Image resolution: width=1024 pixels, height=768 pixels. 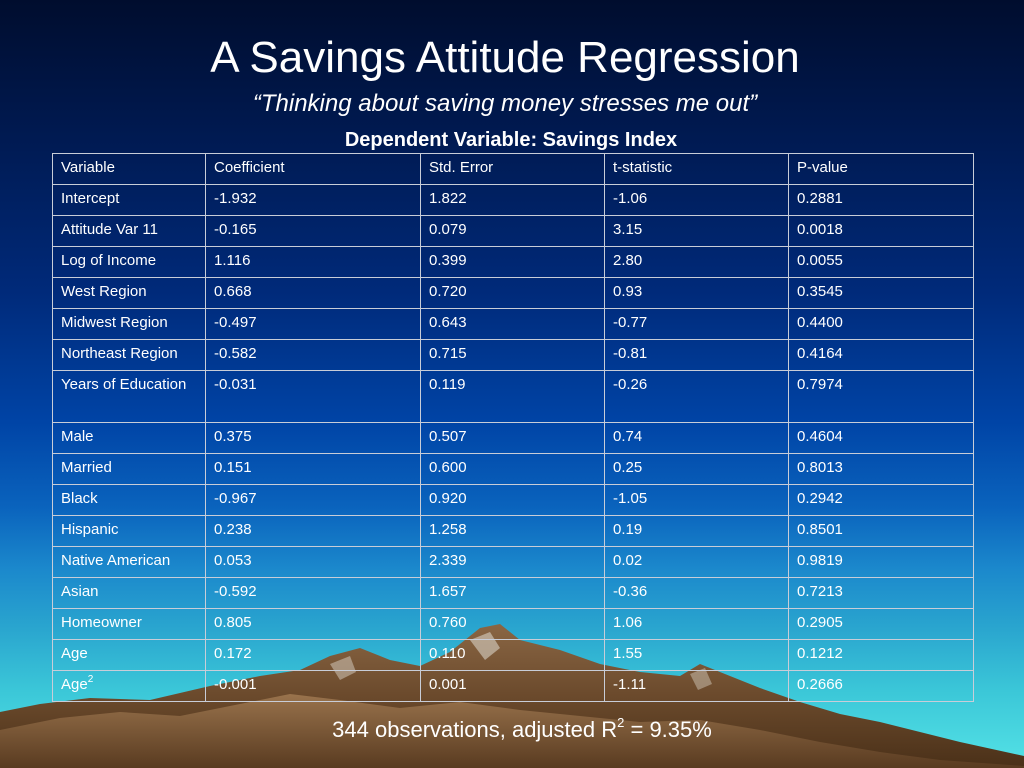 I want to click on std-error-cell: 0.643, so click(x=512, y=324).